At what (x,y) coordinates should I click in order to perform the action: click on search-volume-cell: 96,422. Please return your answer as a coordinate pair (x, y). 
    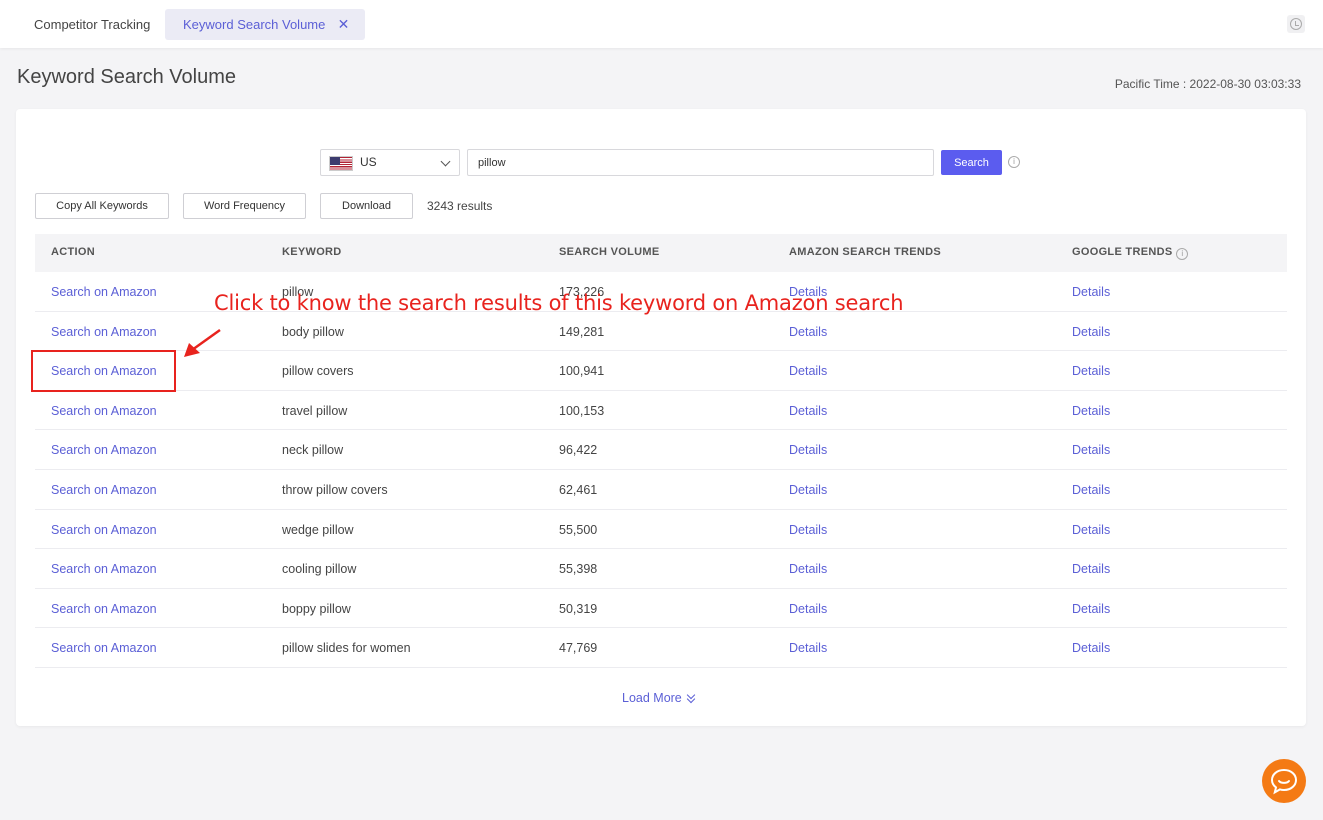
    Looking at the image, I should click on (578, 450).